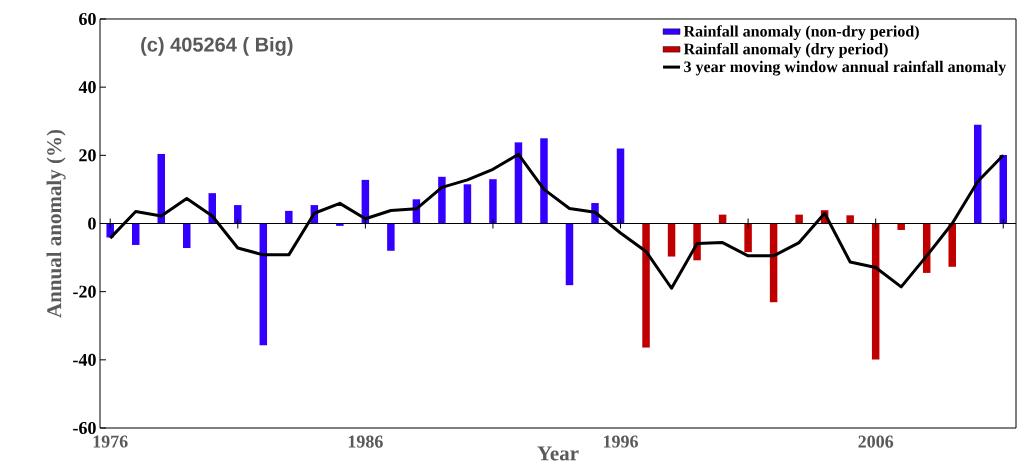  What do you see at coordinates (84, 428) in the screenshot?
I see `y-tick-label: -60` at bounding box center [84, 428].